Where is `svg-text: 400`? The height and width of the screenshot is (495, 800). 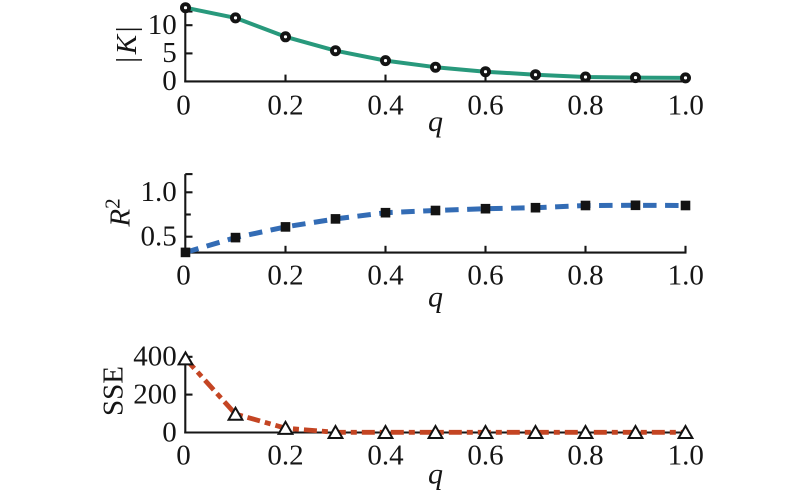
svg-text: 400 is located at coordinates (155, 357).